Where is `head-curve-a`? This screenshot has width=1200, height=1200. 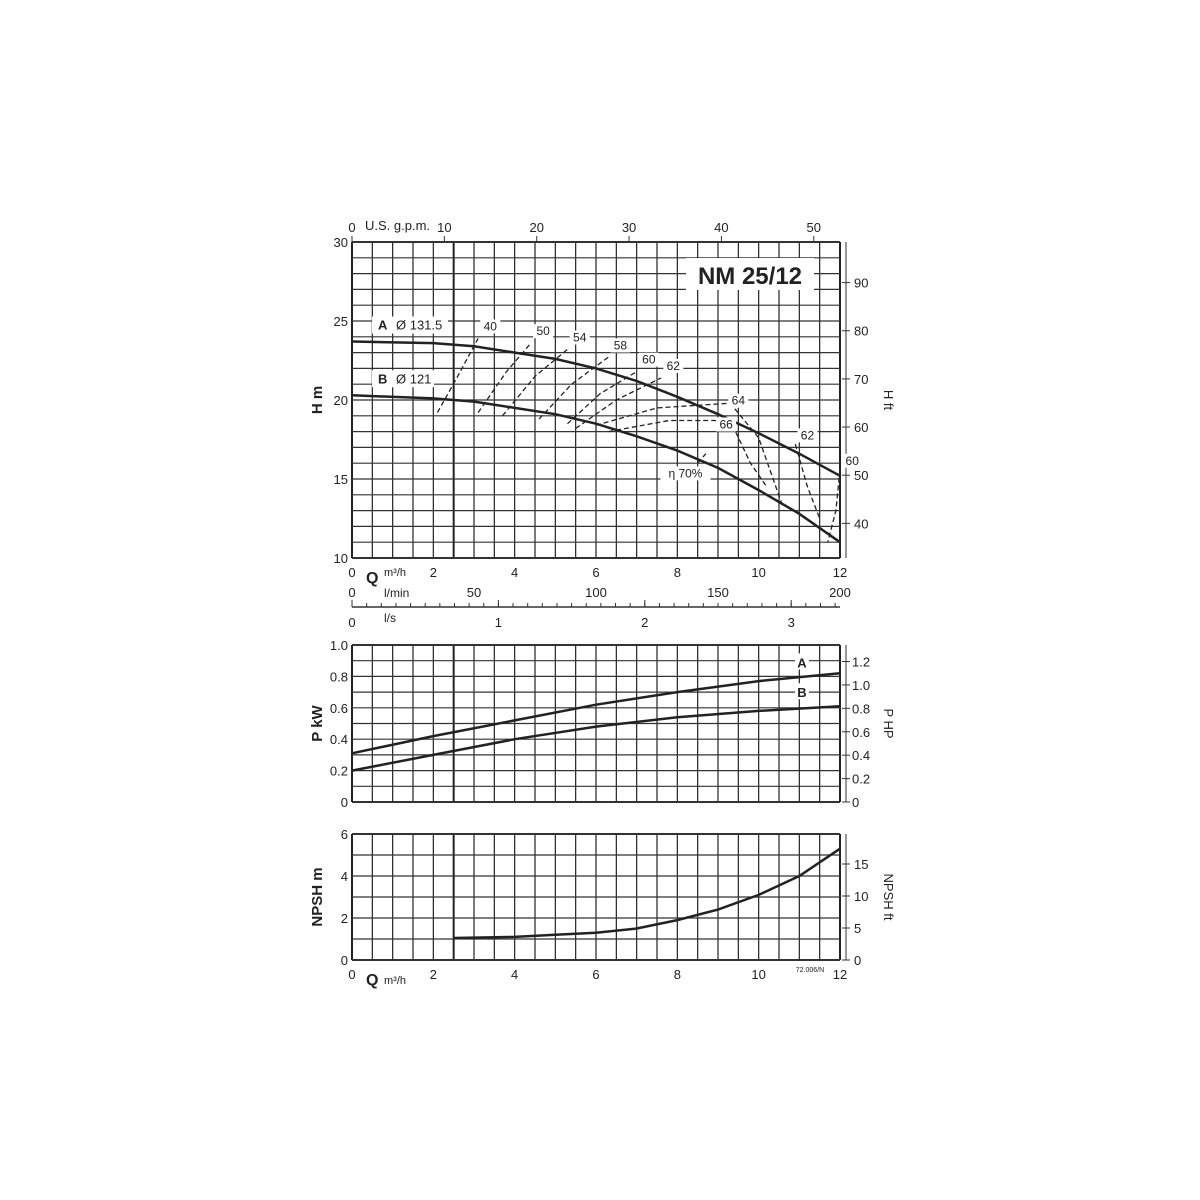
head-curve-a is located at coordinates (596, 408).